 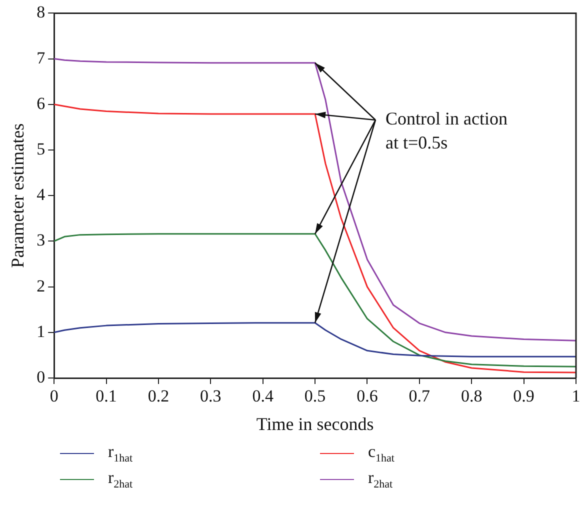 I want to click on x-tick-label: 0.8, so click(x=471, y=396).